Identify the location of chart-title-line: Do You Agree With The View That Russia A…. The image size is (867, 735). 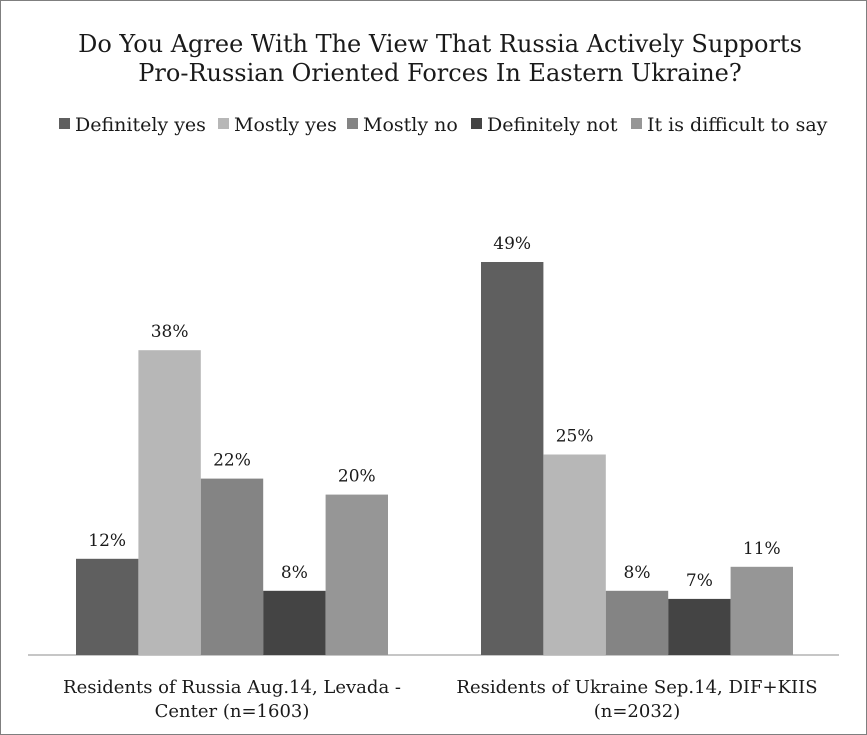
(440, 44).